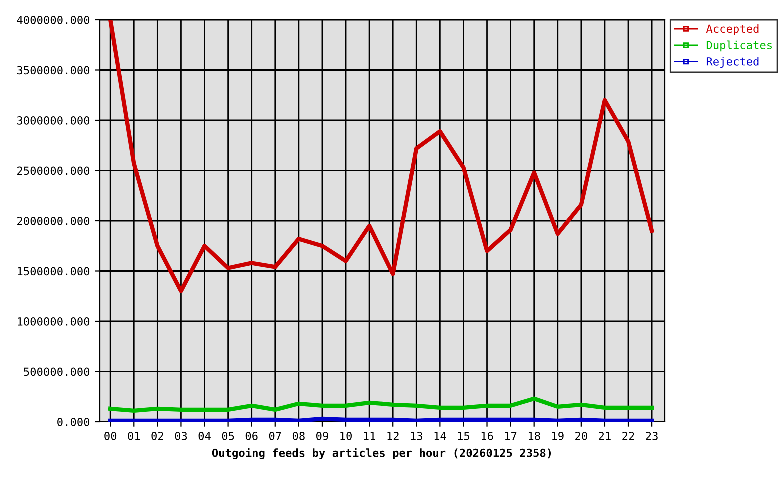 The height and width of the screenshot is (480, 780). I want to click on x-tick-label: 04, so click(204, 436).